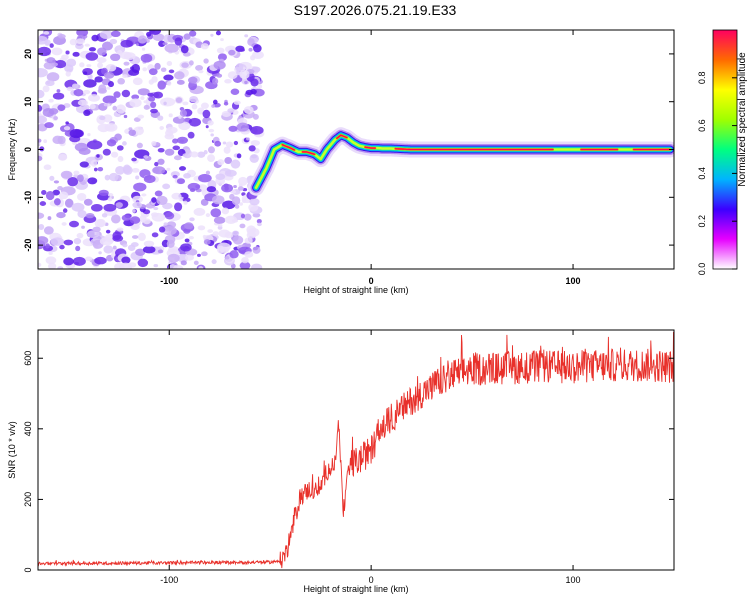 The height and width of the screenshot is (600, 750). What do you see at coordinates (151, 149) in the screenshot?
I see `noise-blobs` at bounding box center [151, 149].